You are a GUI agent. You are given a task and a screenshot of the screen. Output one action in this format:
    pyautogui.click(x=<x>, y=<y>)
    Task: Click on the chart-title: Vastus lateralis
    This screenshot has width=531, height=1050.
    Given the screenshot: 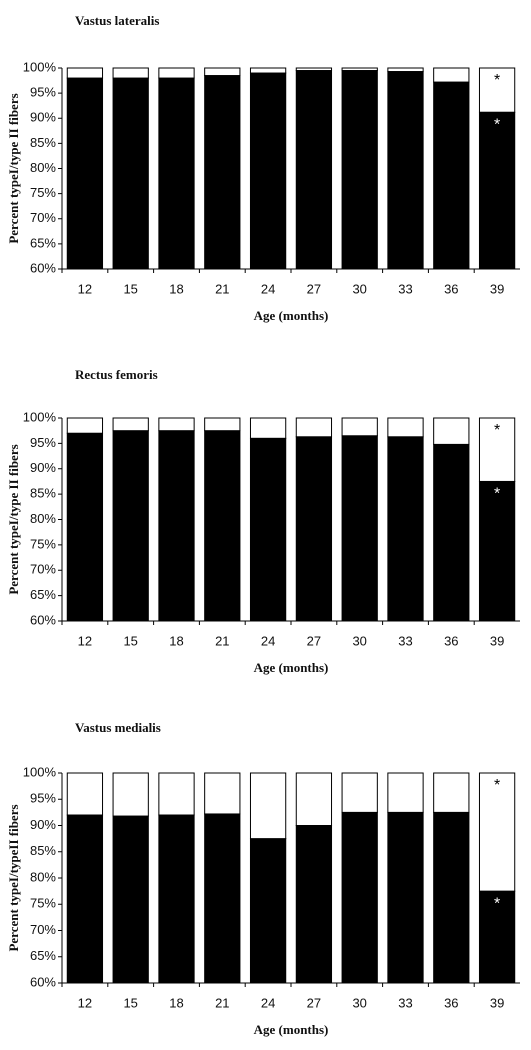 What is the action you would take?
    pyautogui.click(x=117, y=20)
    